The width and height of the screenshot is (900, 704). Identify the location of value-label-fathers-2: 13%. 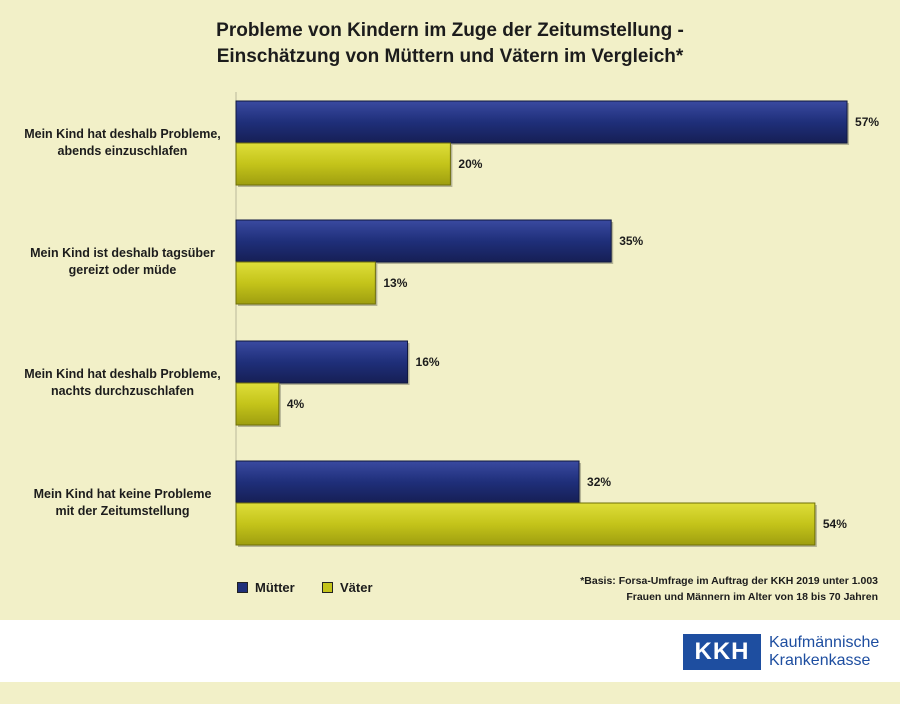
(395, 283).